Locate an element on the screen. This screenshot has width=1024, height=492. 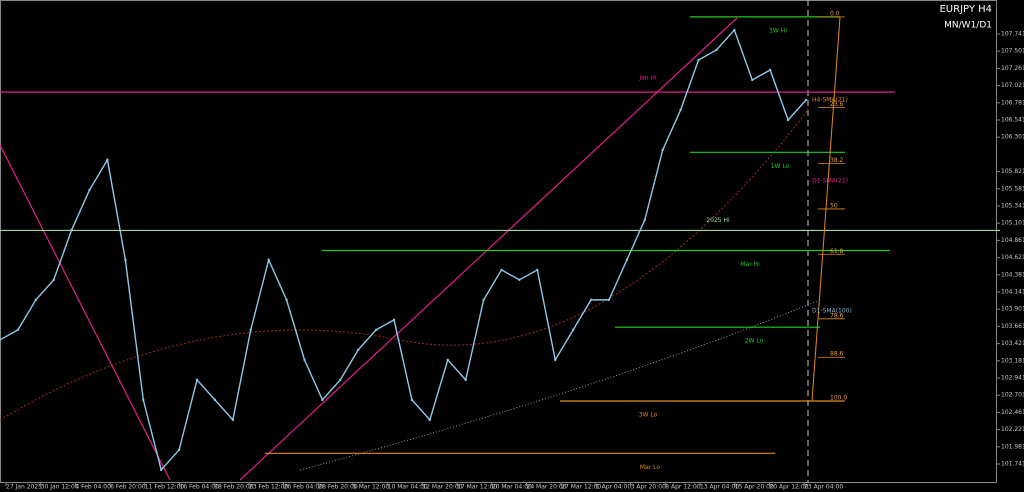
x-tick-label: 4 Feb 04:00 is located at coordinates (93, 487).